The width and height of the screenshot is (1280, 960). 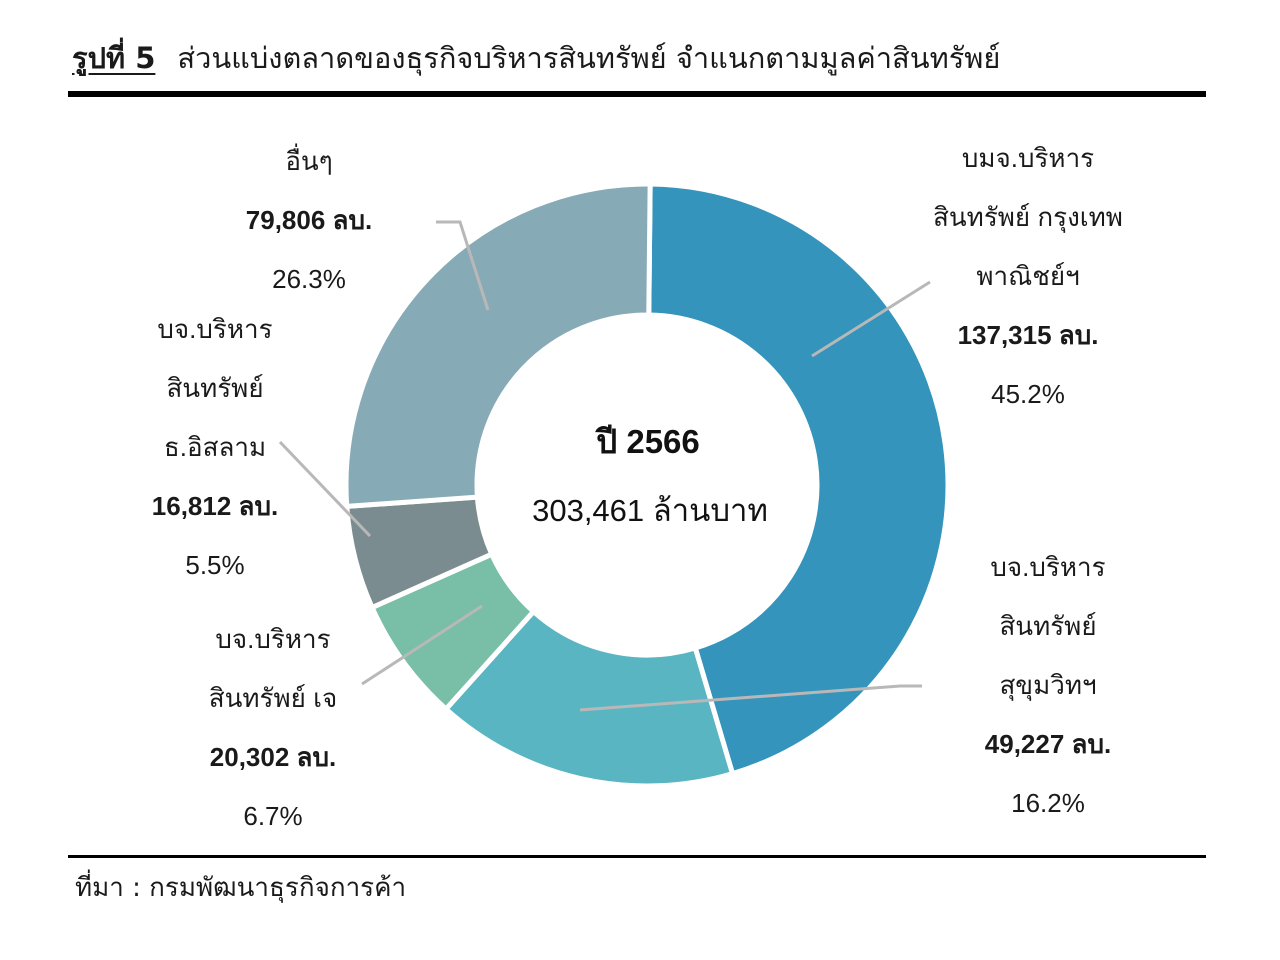 What do you see at coordinates (308, 159) in the screenshot?
I see `slice-name-line: อื่นๆ` at bounding box center [308, 159].